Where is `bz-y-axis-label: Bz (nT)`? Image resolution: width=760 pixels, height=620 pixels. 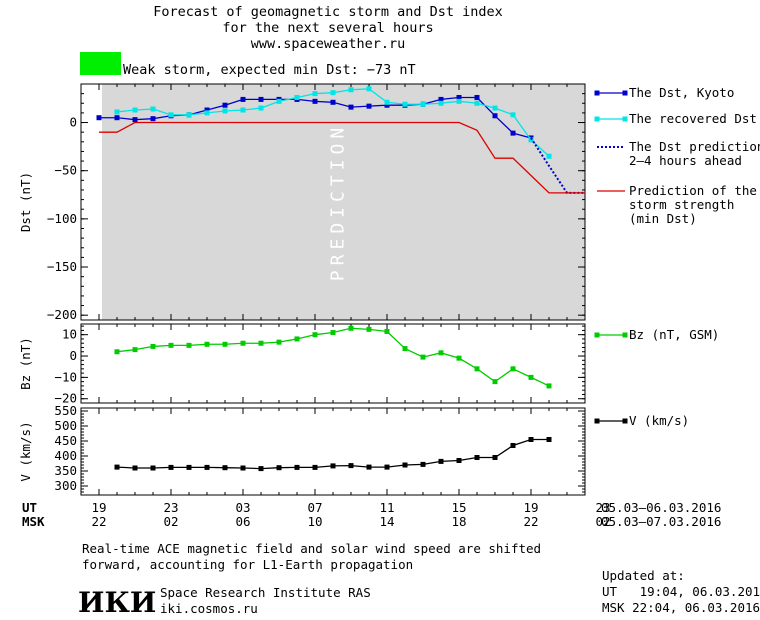 bz-y-axis-label: Bz (nT) is located at coordinates (25, 363).